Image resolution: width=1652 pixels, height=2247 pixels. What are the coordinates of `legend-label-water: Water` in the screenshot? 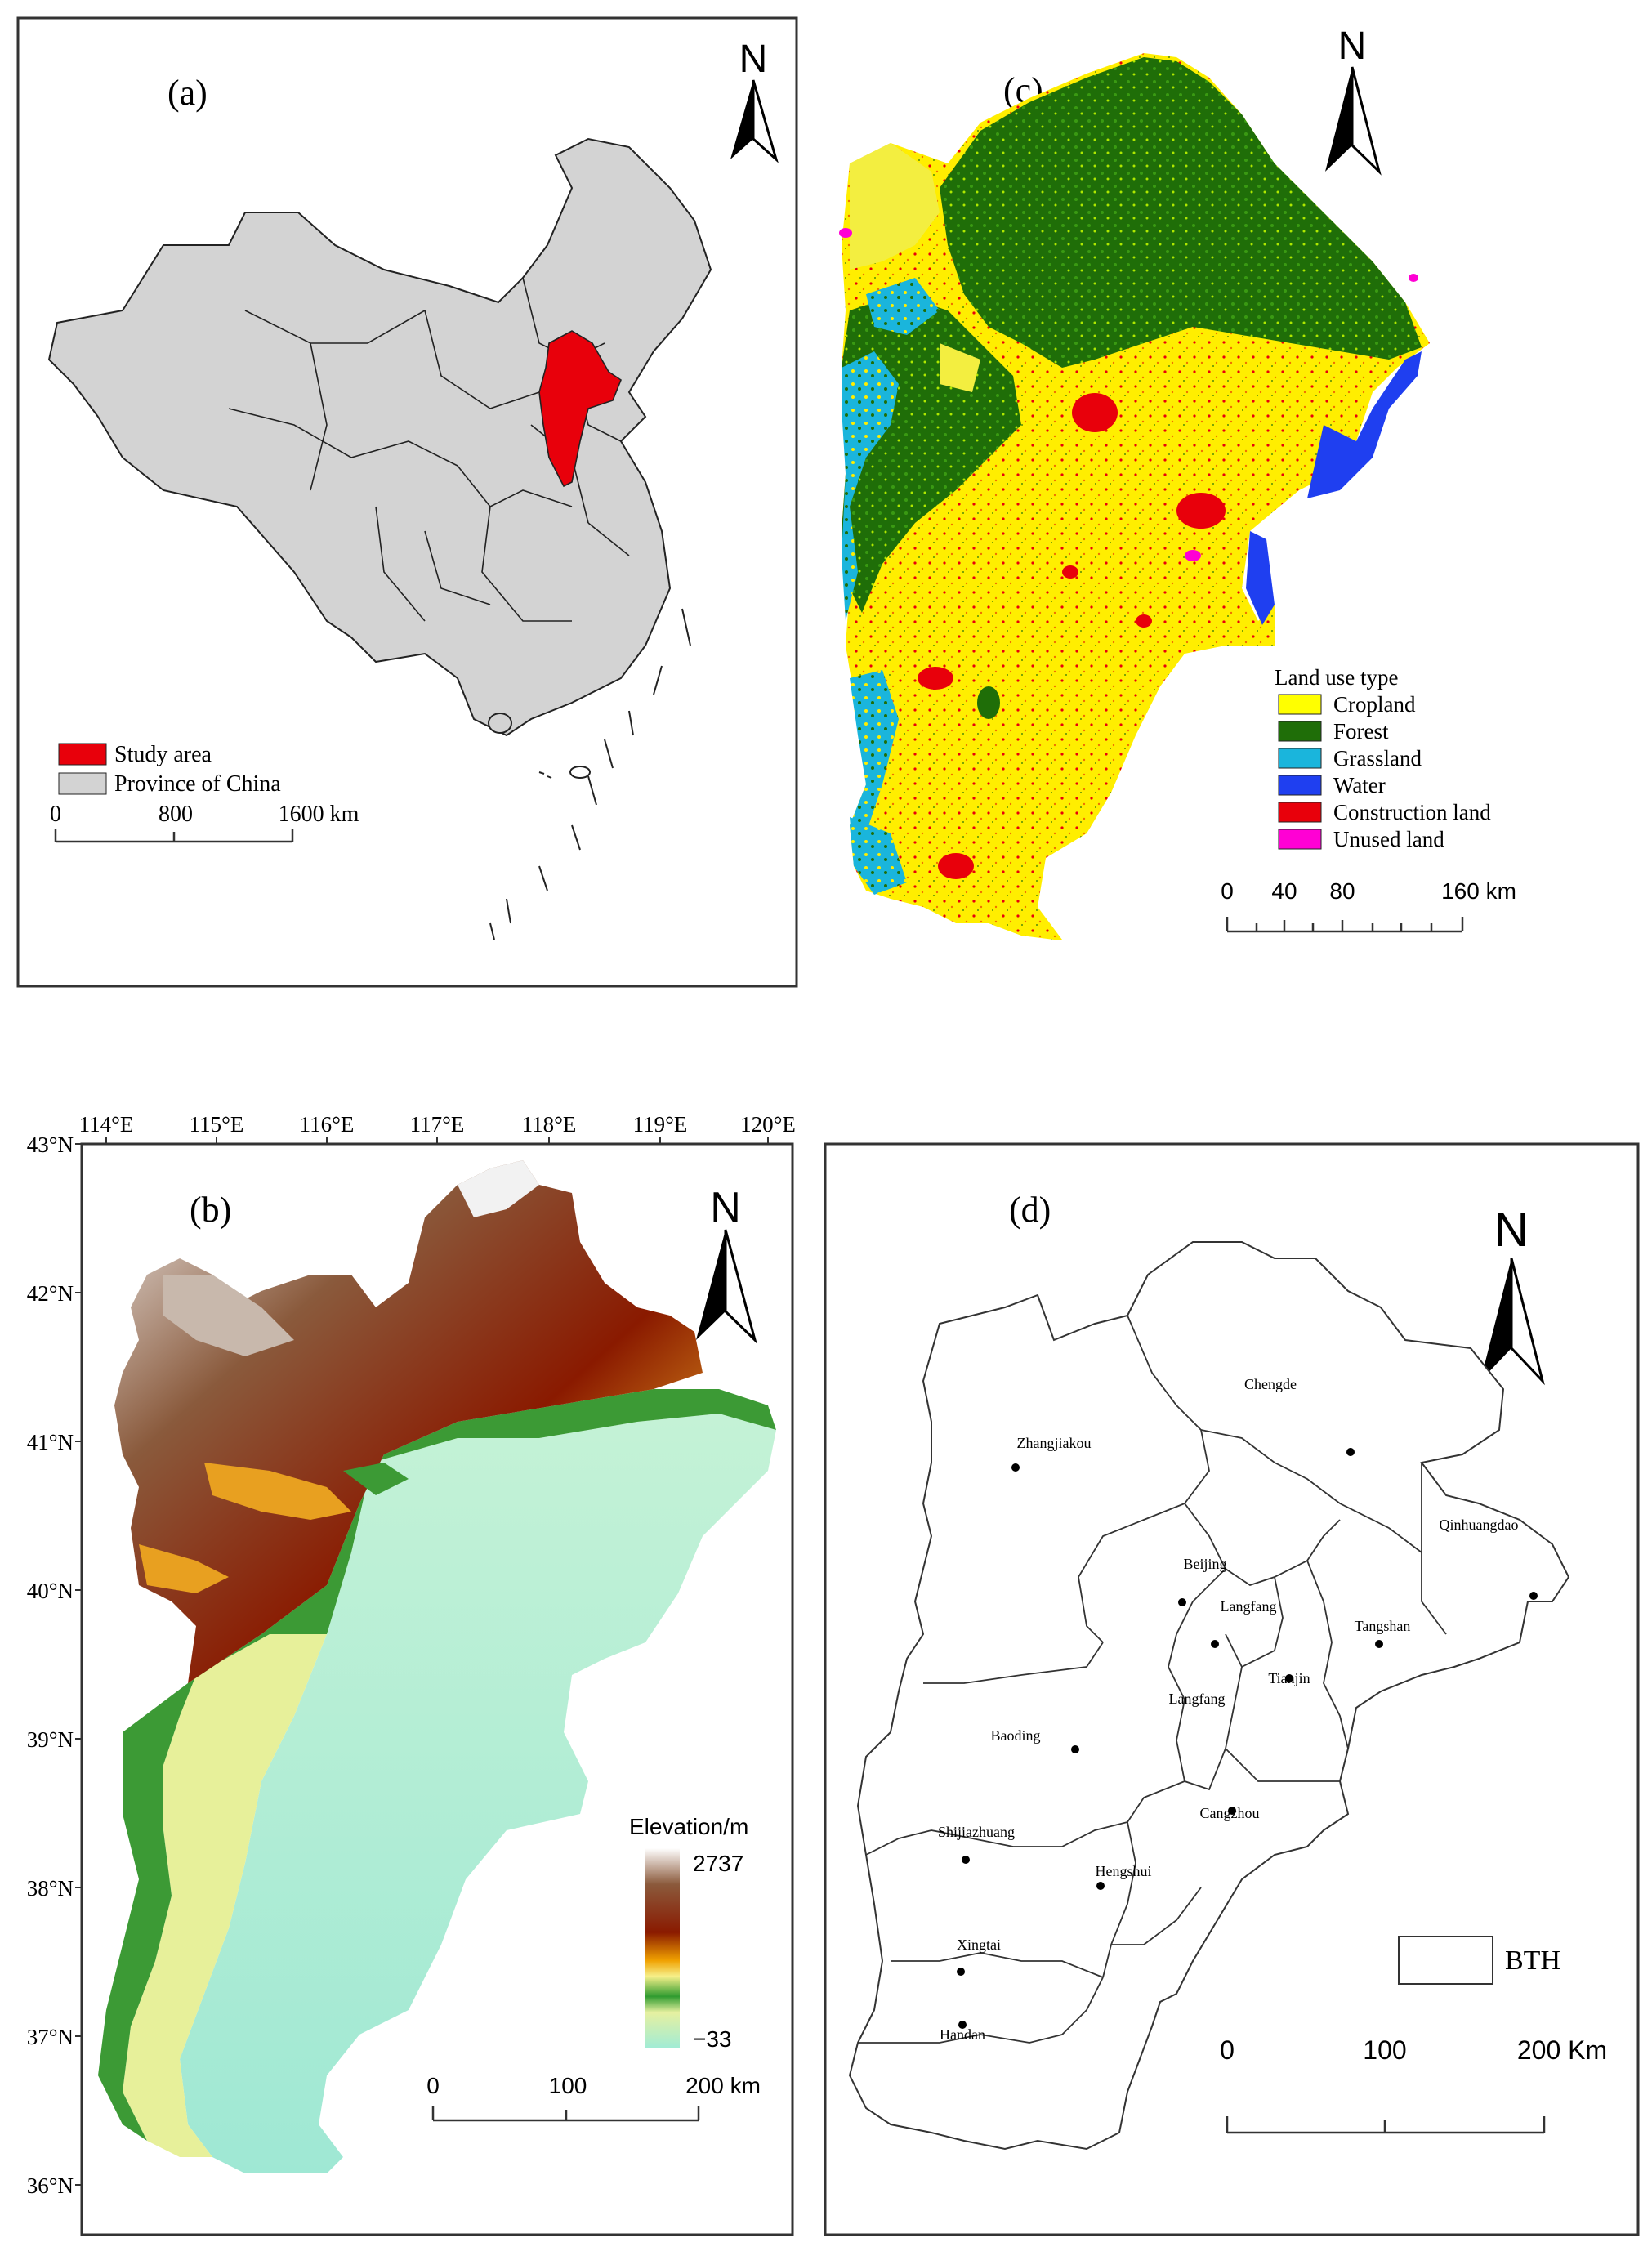 It's located at (1359, 785).